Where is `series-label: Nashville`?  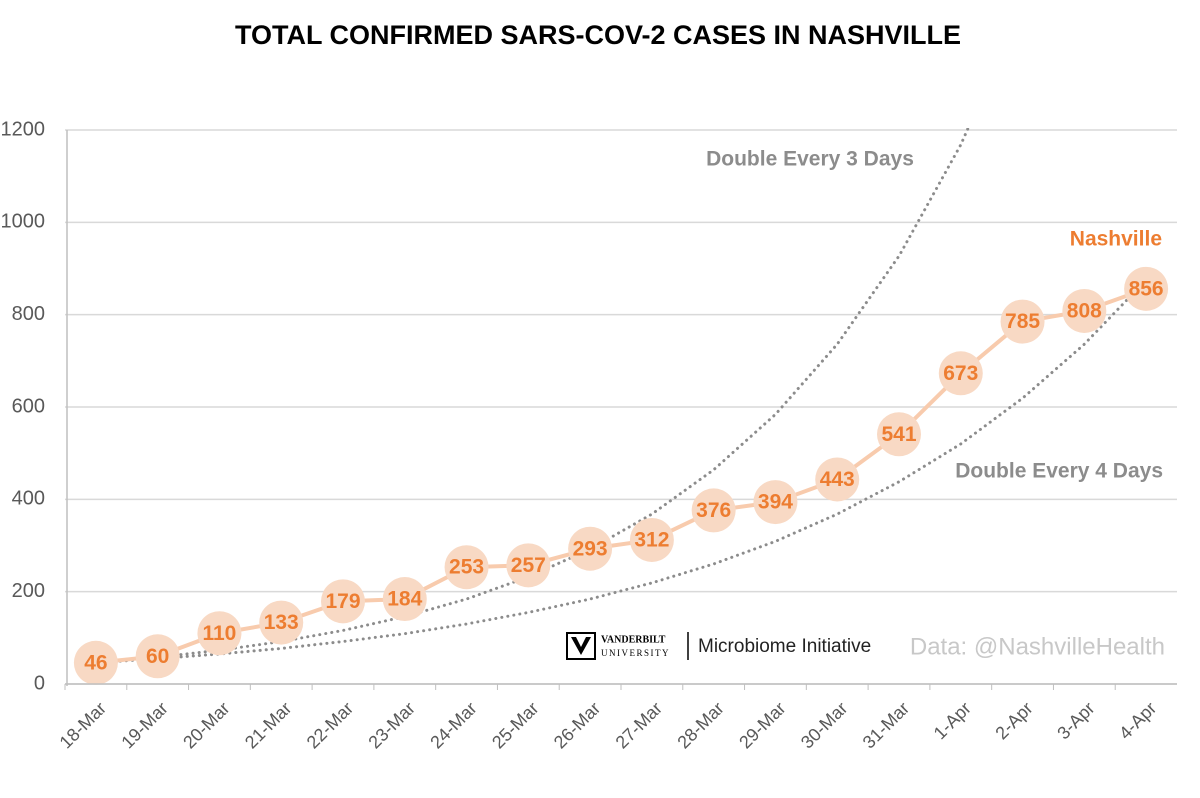 series-label: Nashville is located at coordinates (1116, 239).